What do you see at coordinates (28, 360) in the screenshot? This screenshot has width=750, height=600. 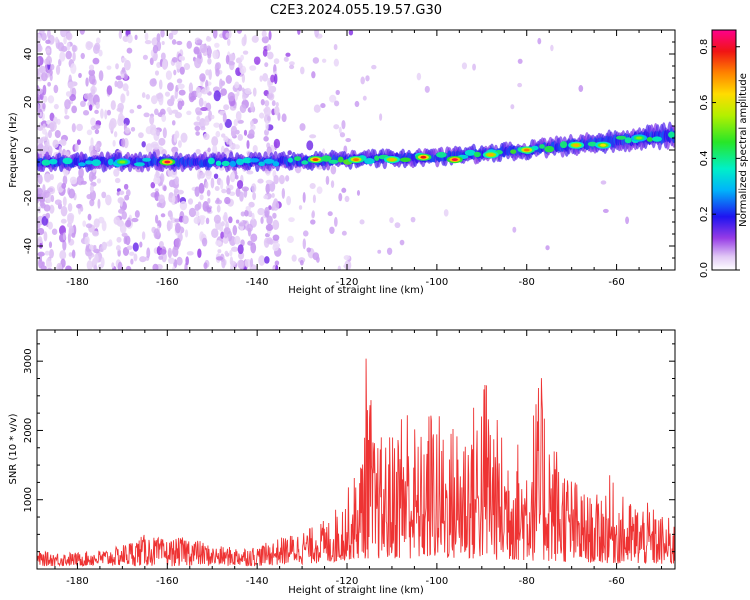 I see `snr-y-tick-label: 3000` at bounding box center [28, 360].